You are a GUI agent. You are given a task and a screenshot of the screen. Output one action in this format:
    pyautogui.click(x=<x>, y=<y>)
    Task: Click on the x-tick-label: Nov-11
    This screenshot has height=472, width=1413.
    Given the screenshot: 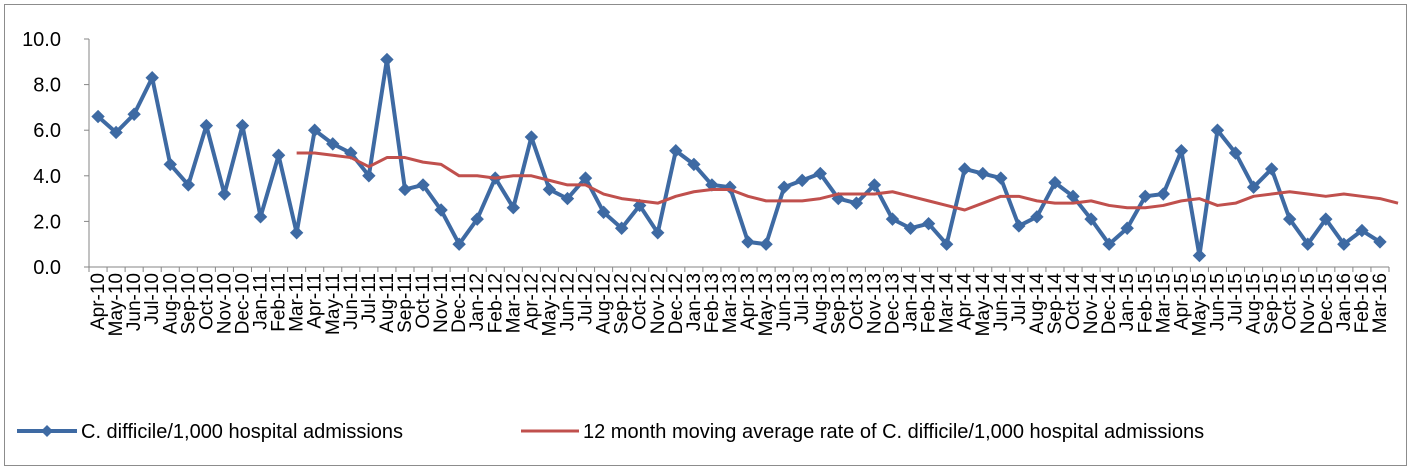 What is the action you would take?
    pyautogui.click(x=441, y=303)
    